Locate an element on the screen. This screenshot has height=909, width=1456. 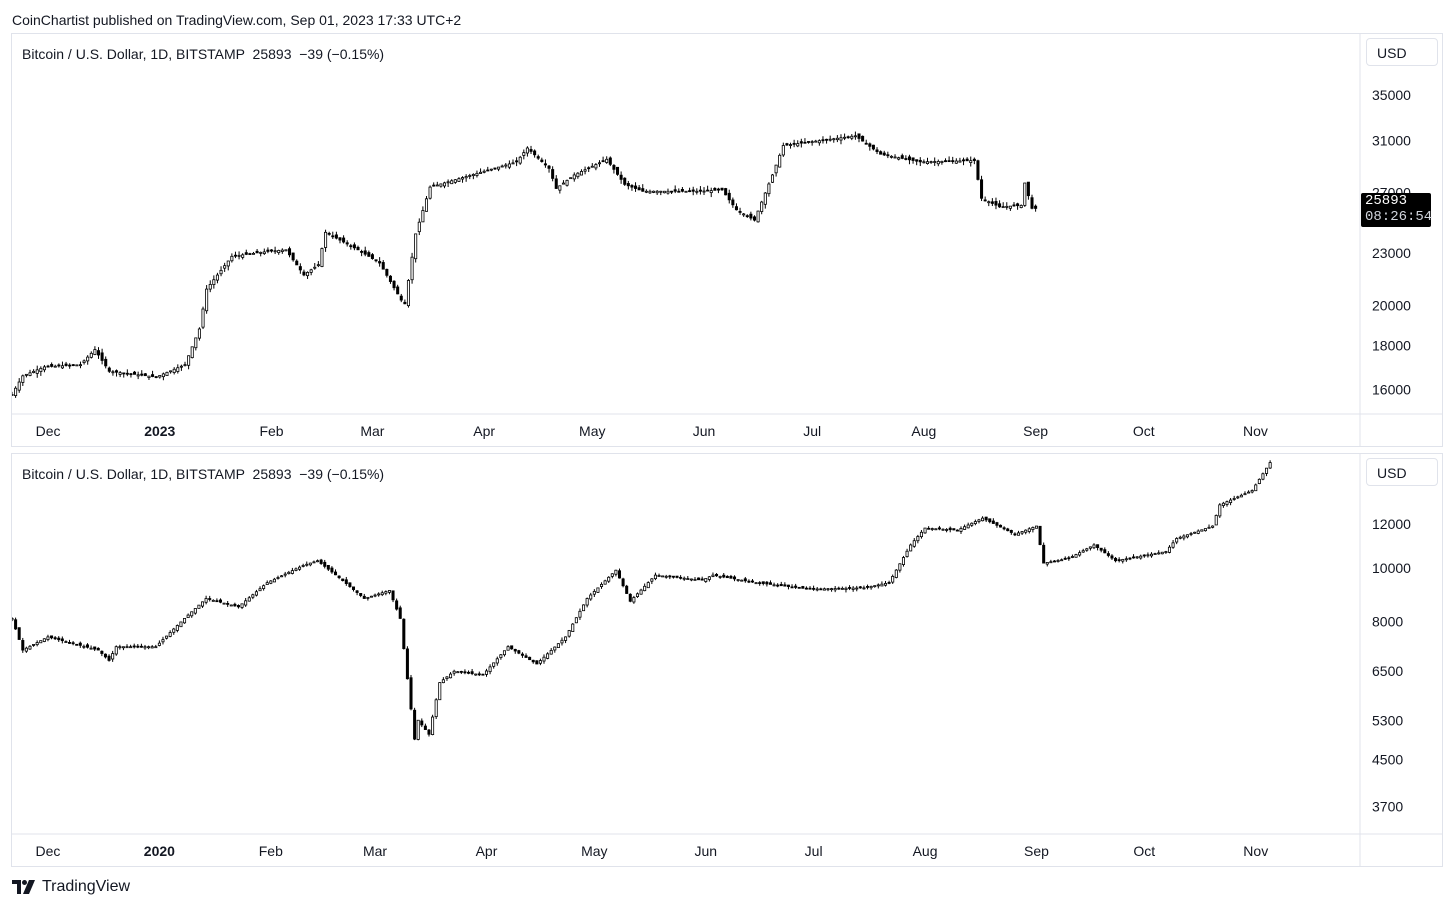
price-tick-label: 5300 is located at coordinates (1387, 720).